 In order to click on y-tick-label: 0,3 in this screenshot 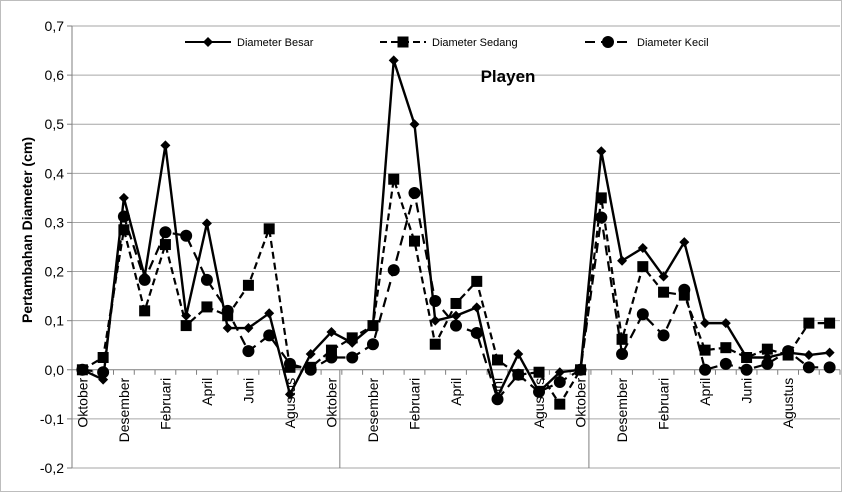, I will do `click(55, 222)`.